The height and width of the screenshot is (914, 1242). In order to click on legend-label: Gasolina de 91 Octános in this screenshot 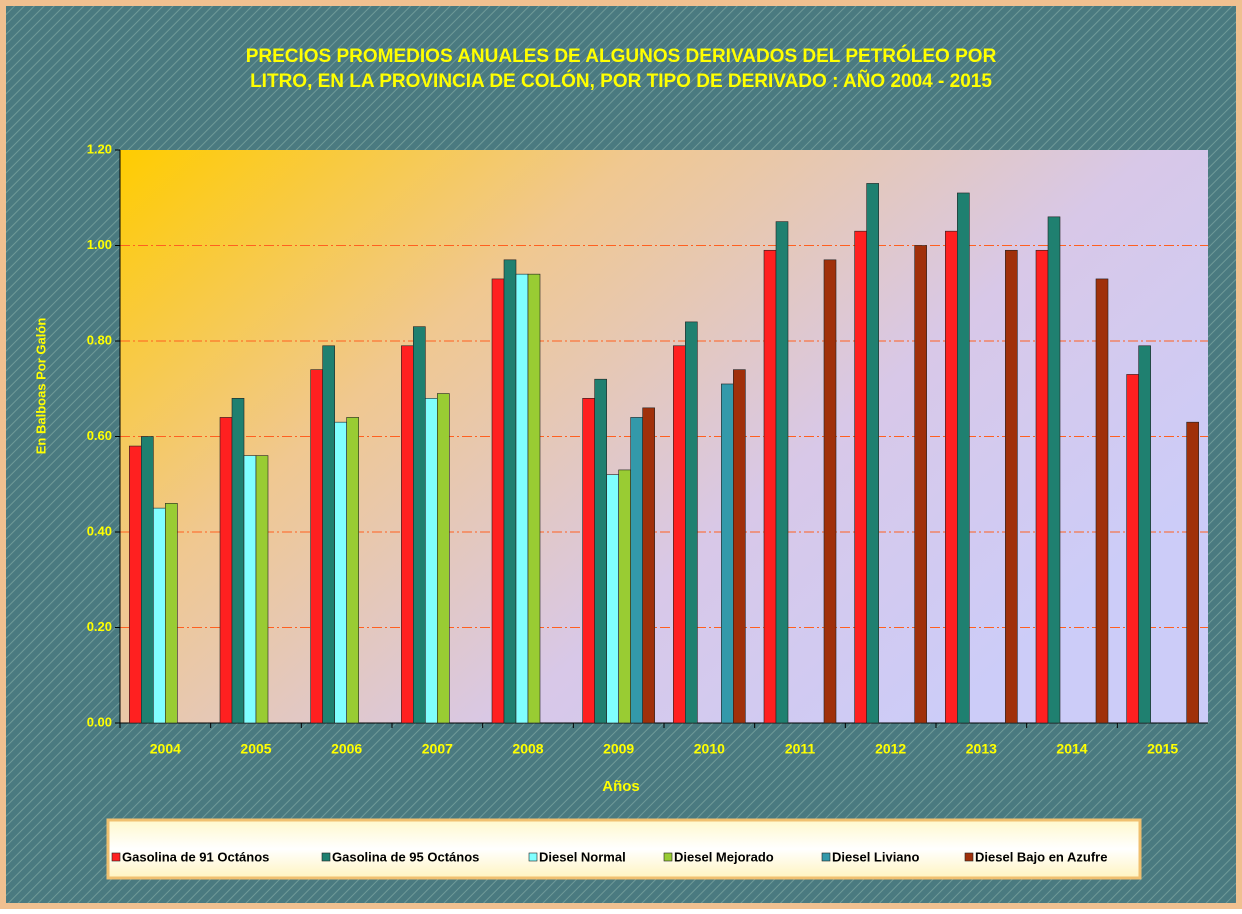, I will do `click(195, 856)`.